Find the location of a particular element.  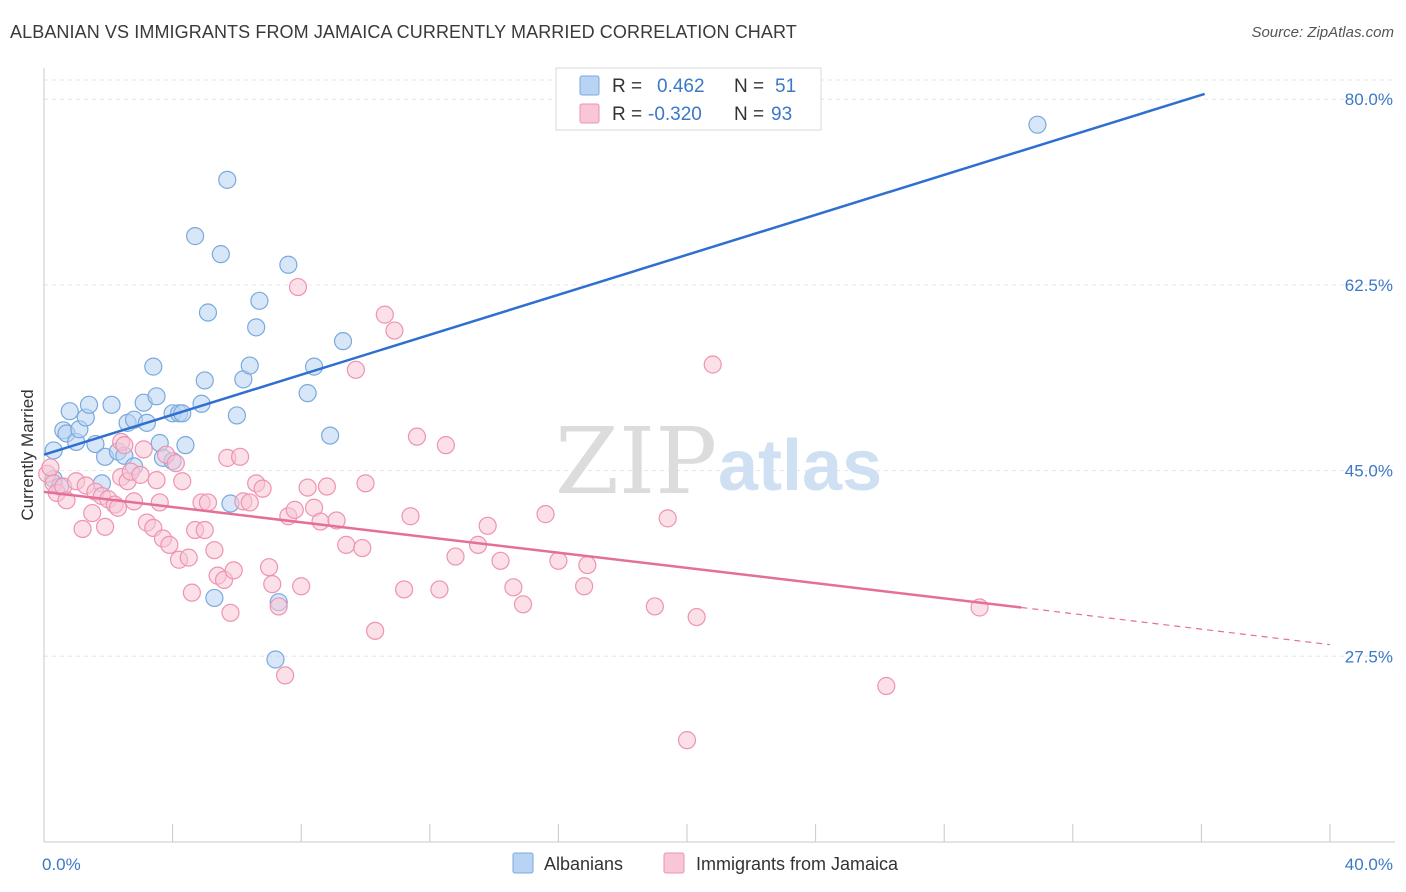

y-tick-label-3: 80.0% is located at coordinates (1369, 99).